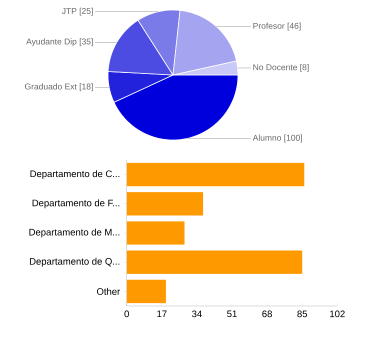 Image resolution: width=372 pixels, height=346 pixels. What do you see at coordinates (269, 25) in the screenshot?
I see `slice-label: Profesor` at bounding box center [269, 25].